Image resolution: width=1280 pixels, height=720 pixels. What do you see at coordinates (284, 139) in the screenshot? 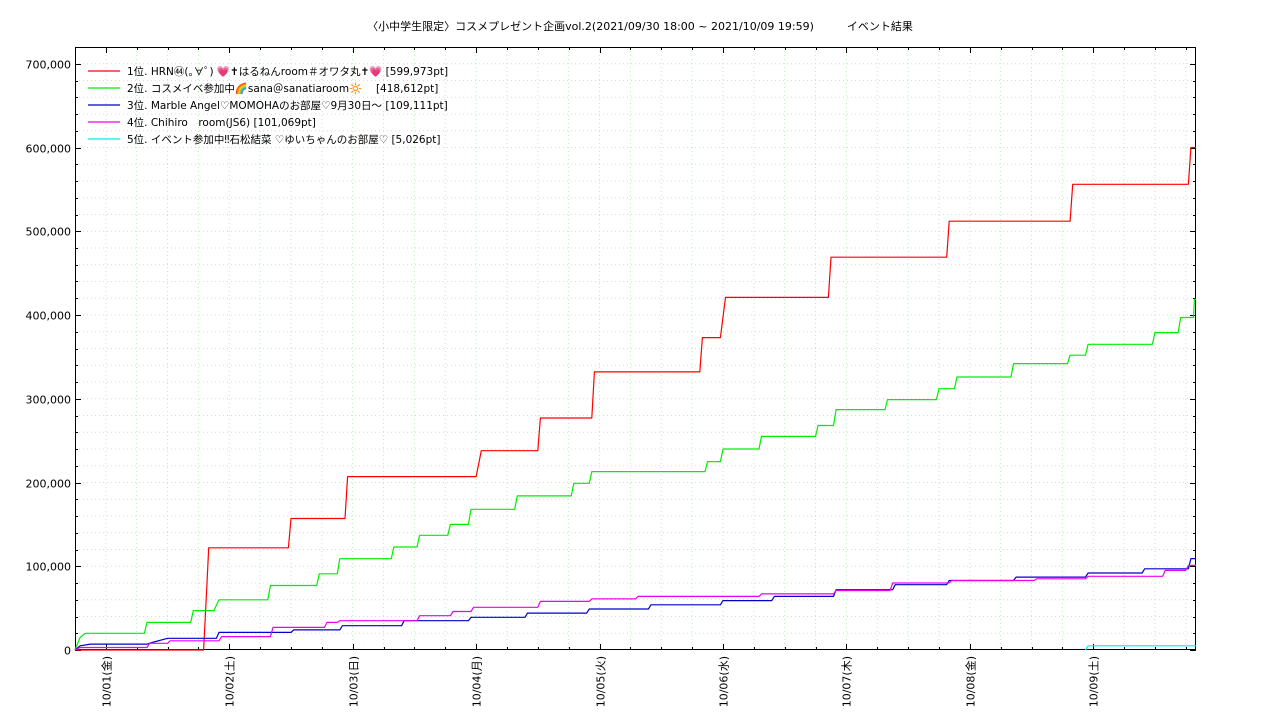
I see `legend-label-5: 5位. イベント参加中‼︎石松結菜 ♡ゆいちゃんのお部屋♡ [5,026pt]` at bounding box center [284, 139].